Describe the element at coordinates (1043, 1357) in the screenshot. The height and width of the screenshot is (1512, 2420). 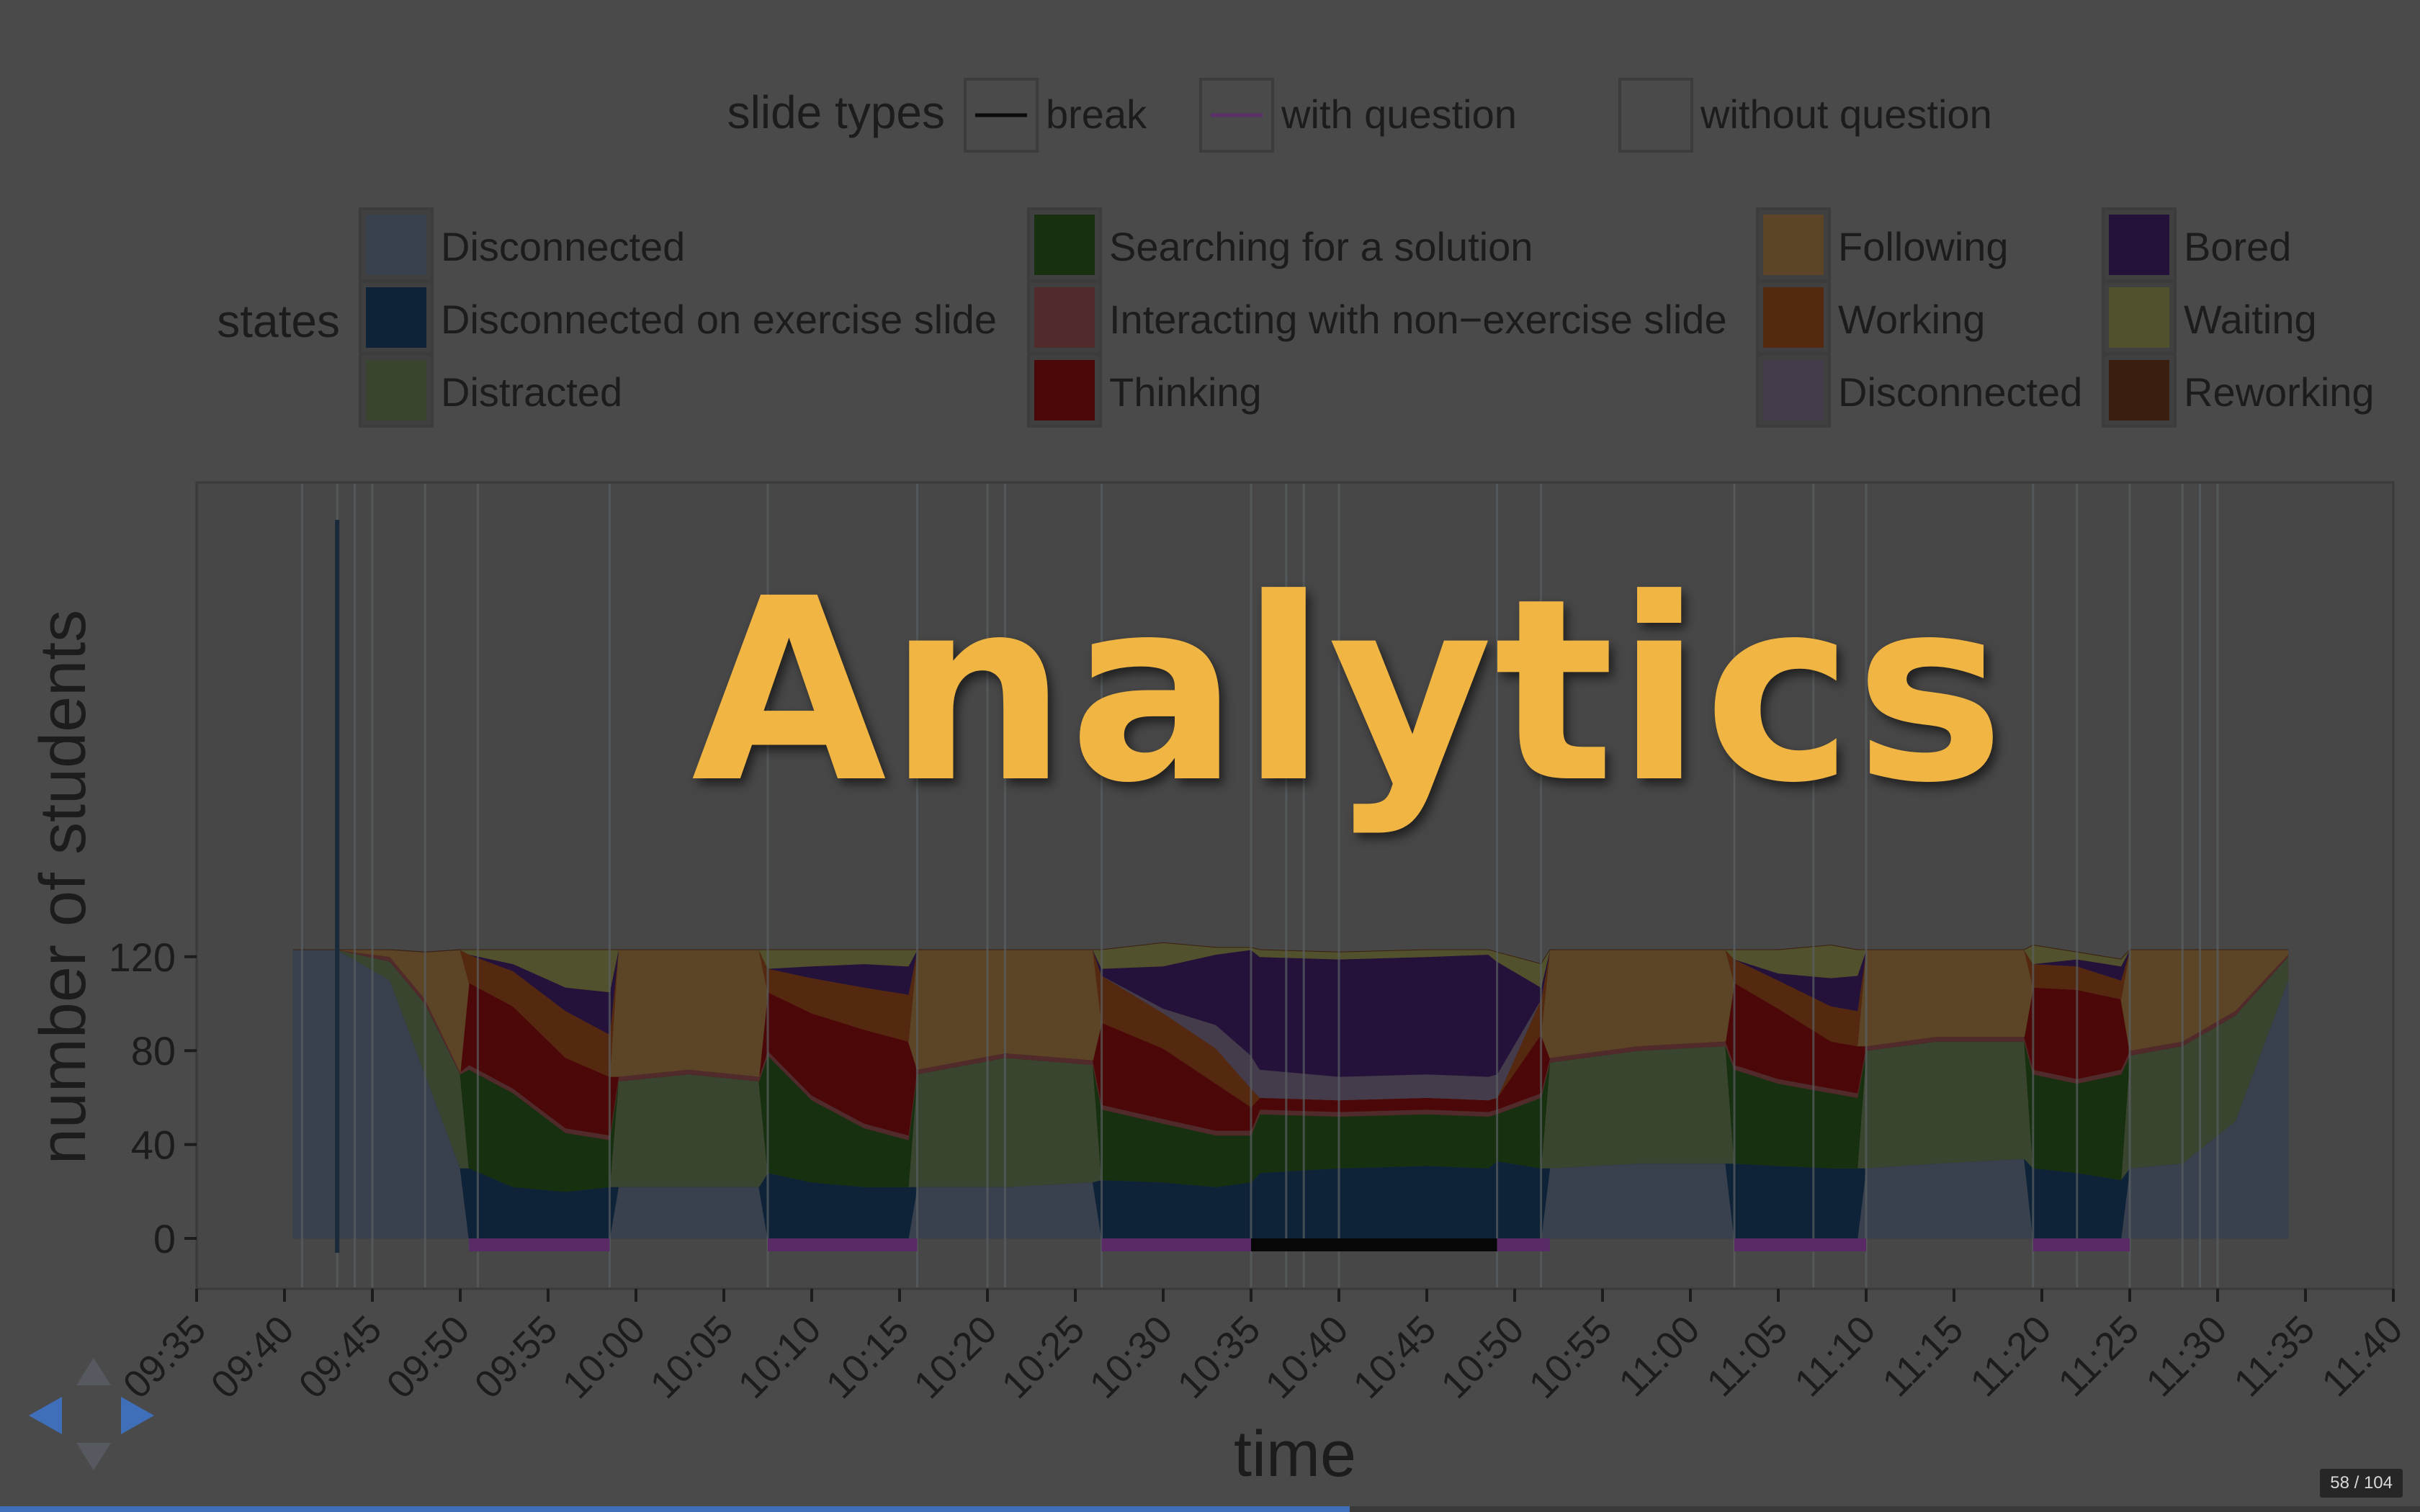
I see `x-tick-label: 10:25` at that location.